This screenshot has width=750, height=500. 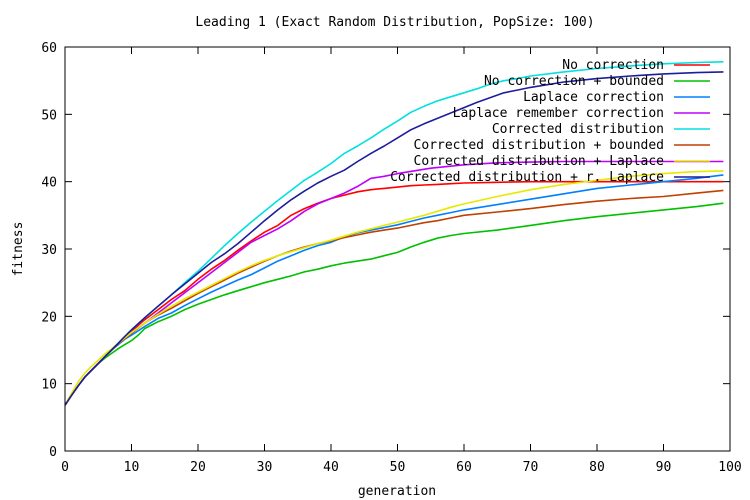 I want to click on y-tick-label: 10, so click(x=49, y=385).